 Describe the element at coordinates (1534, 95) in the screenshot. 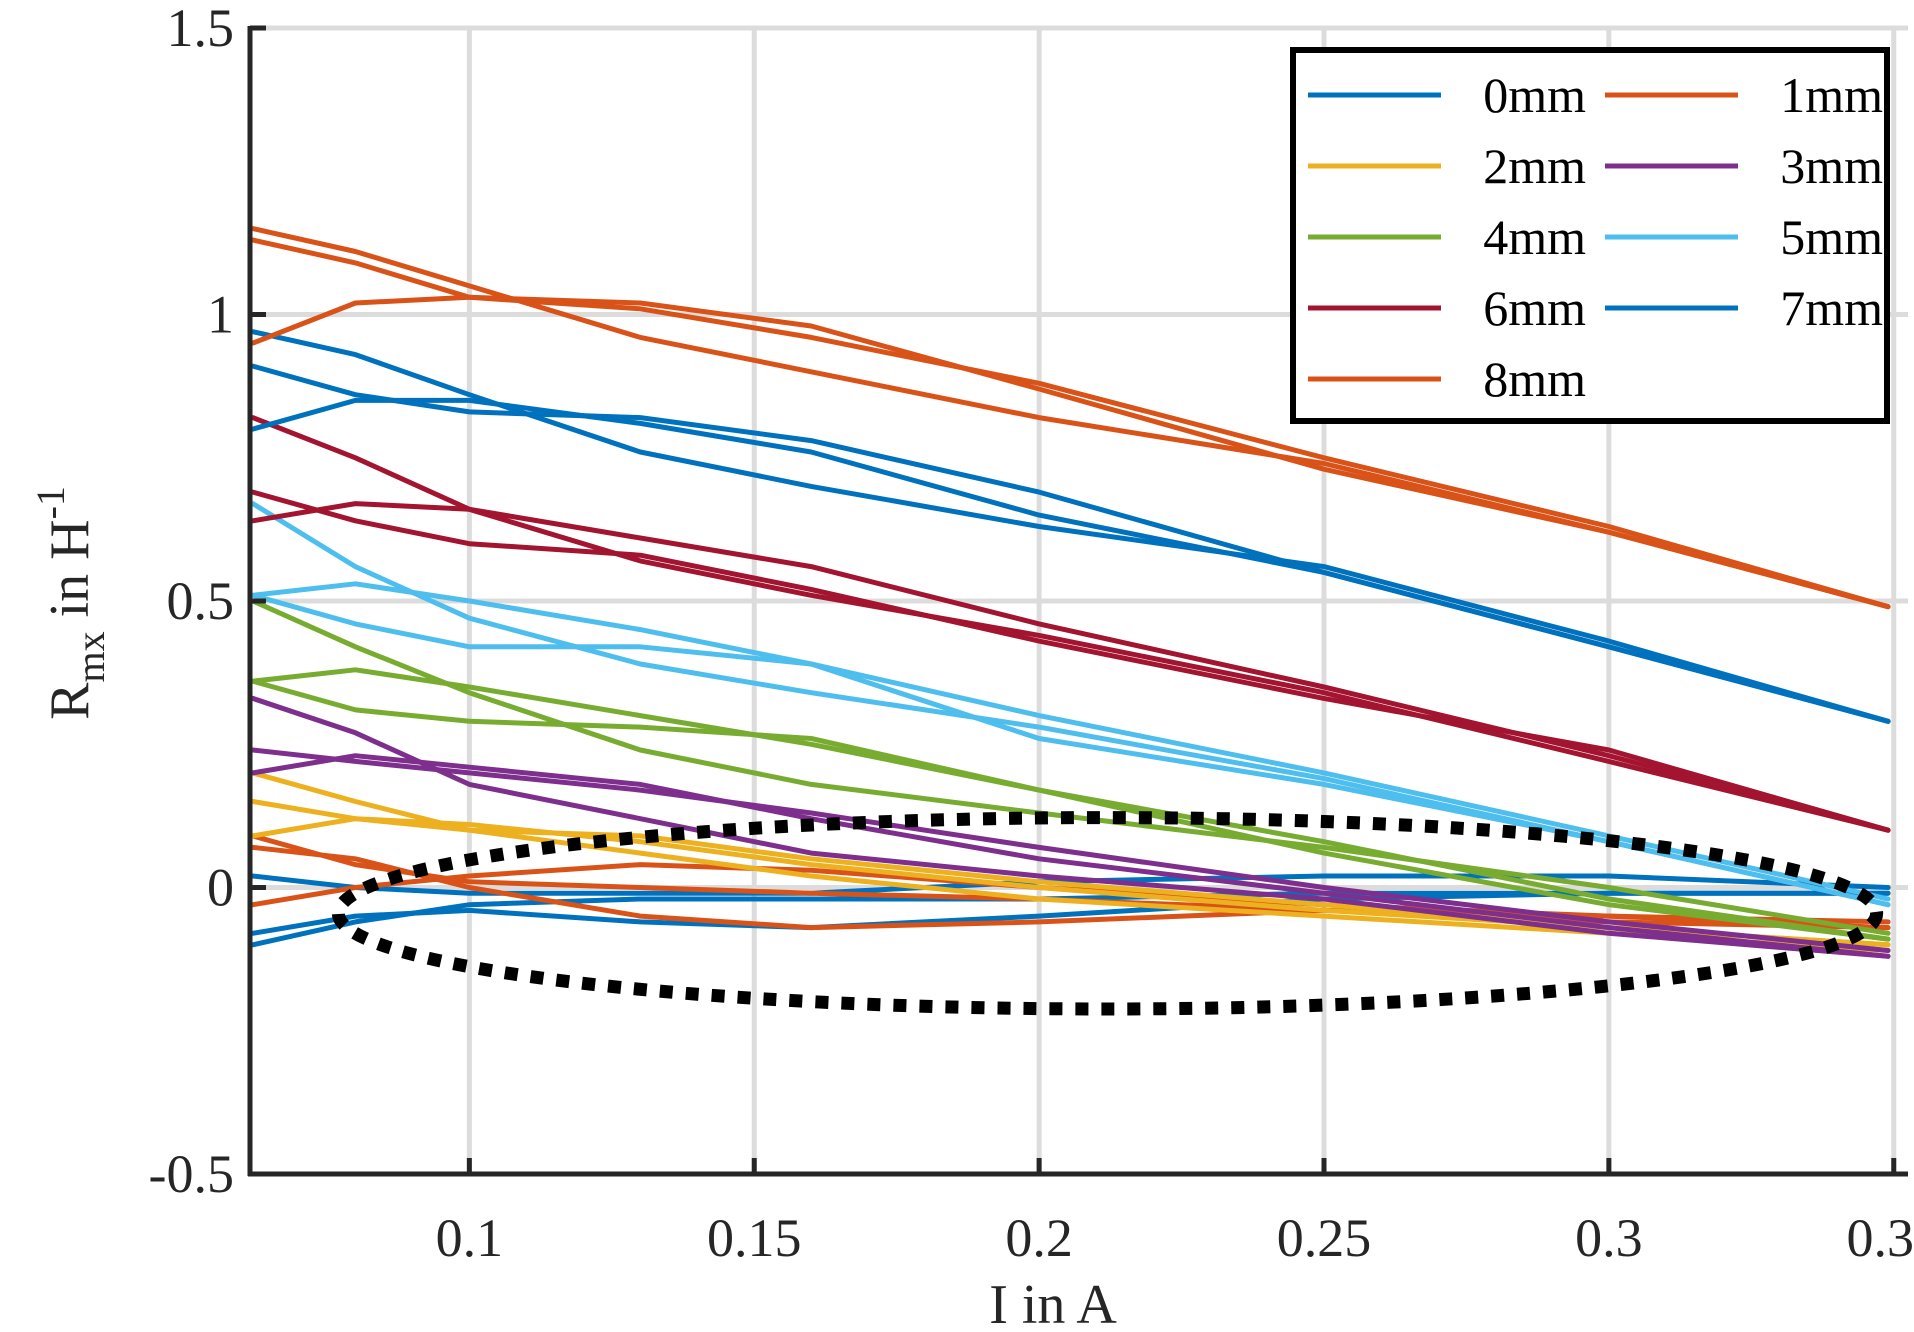

I see `legend-label-0mm: 0mm` at that location.